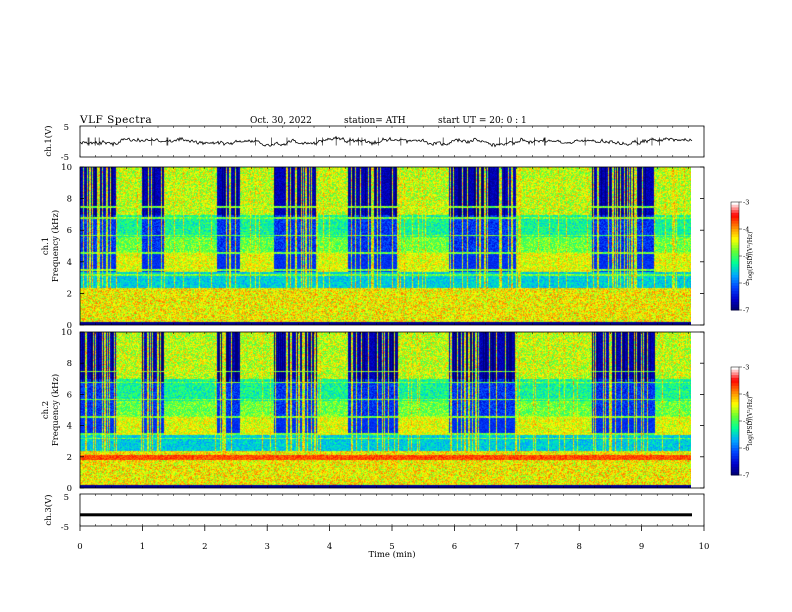  I want to click on ch2-channel-label: ch.2, so click(46, 410).